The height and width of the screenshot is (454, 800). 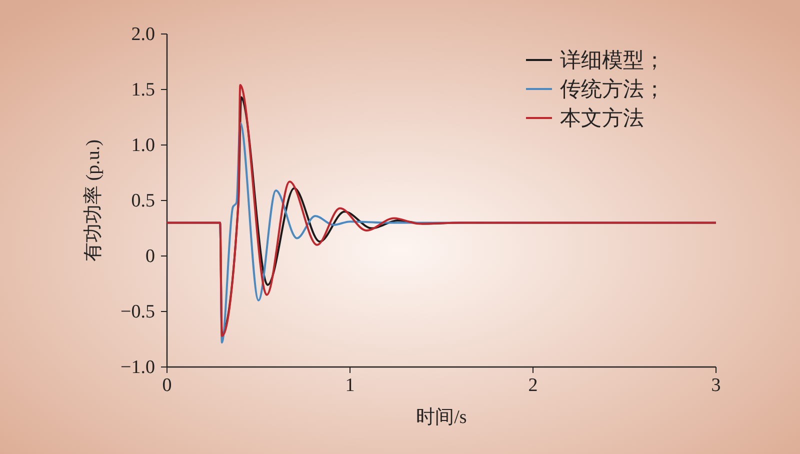 What do you see at coordinates (143, 201) in the screenshot?
I see `y-tick-label: 0.5` at bounding box center [143, 201].